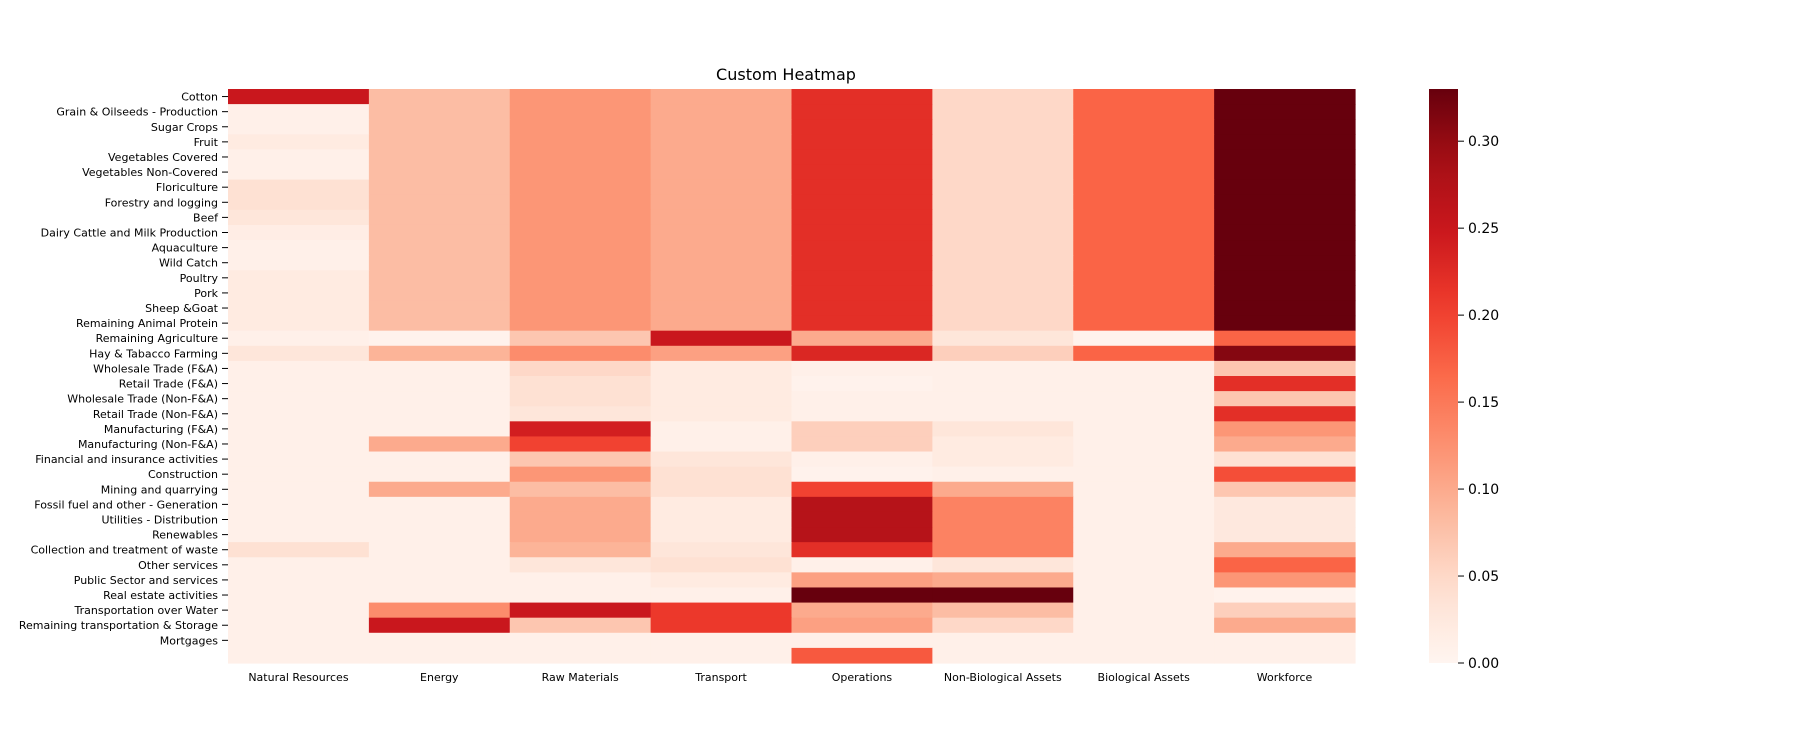 Image resolution: width=1807 pixels, height=739 pixels. What do you see at coordinates (185, 248) in the screenshot?
I see `row-label: Aquaculture` at bounding box center [185, 248].